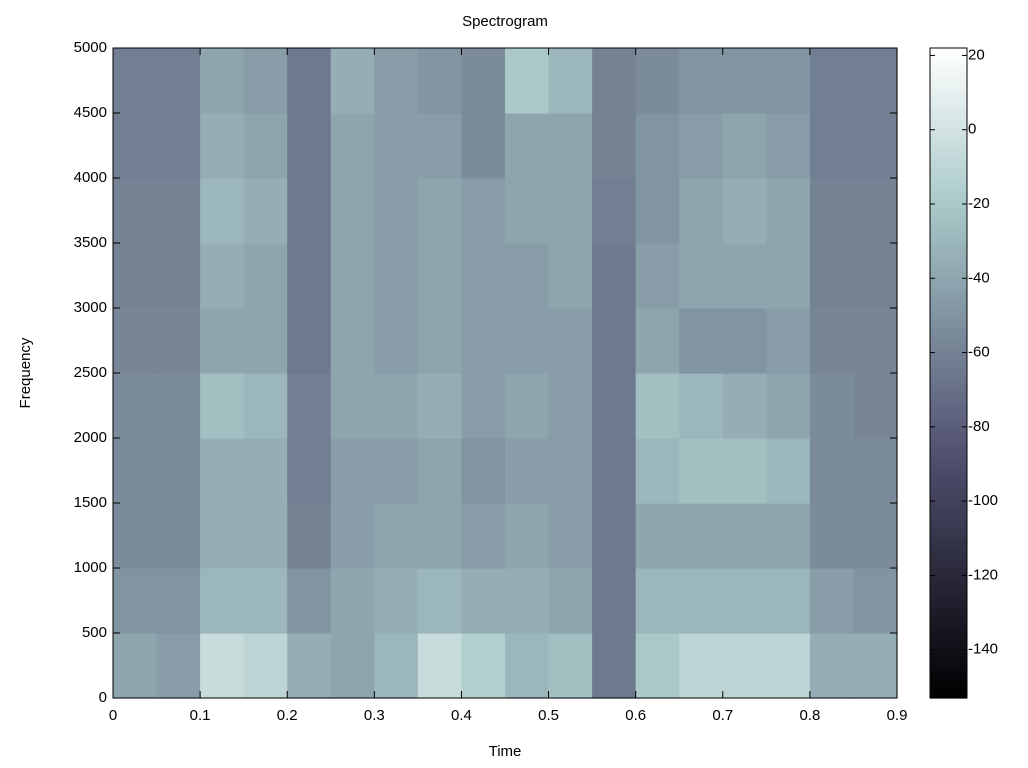 Image resolution: width=1028 pixels, height=768 pixels. Describe the element at coordinates (809, 715) in the screenshot. I see `x-tick-label: 0.8` at that location.